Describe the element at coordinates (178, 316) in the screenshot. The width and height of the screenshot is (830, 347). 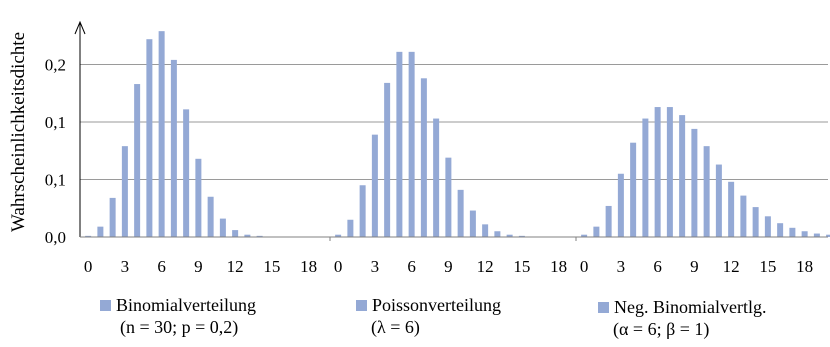
I see `legend-entry-binomial: Binomialverteilung (n = 30; p = 0,2)` at that location.